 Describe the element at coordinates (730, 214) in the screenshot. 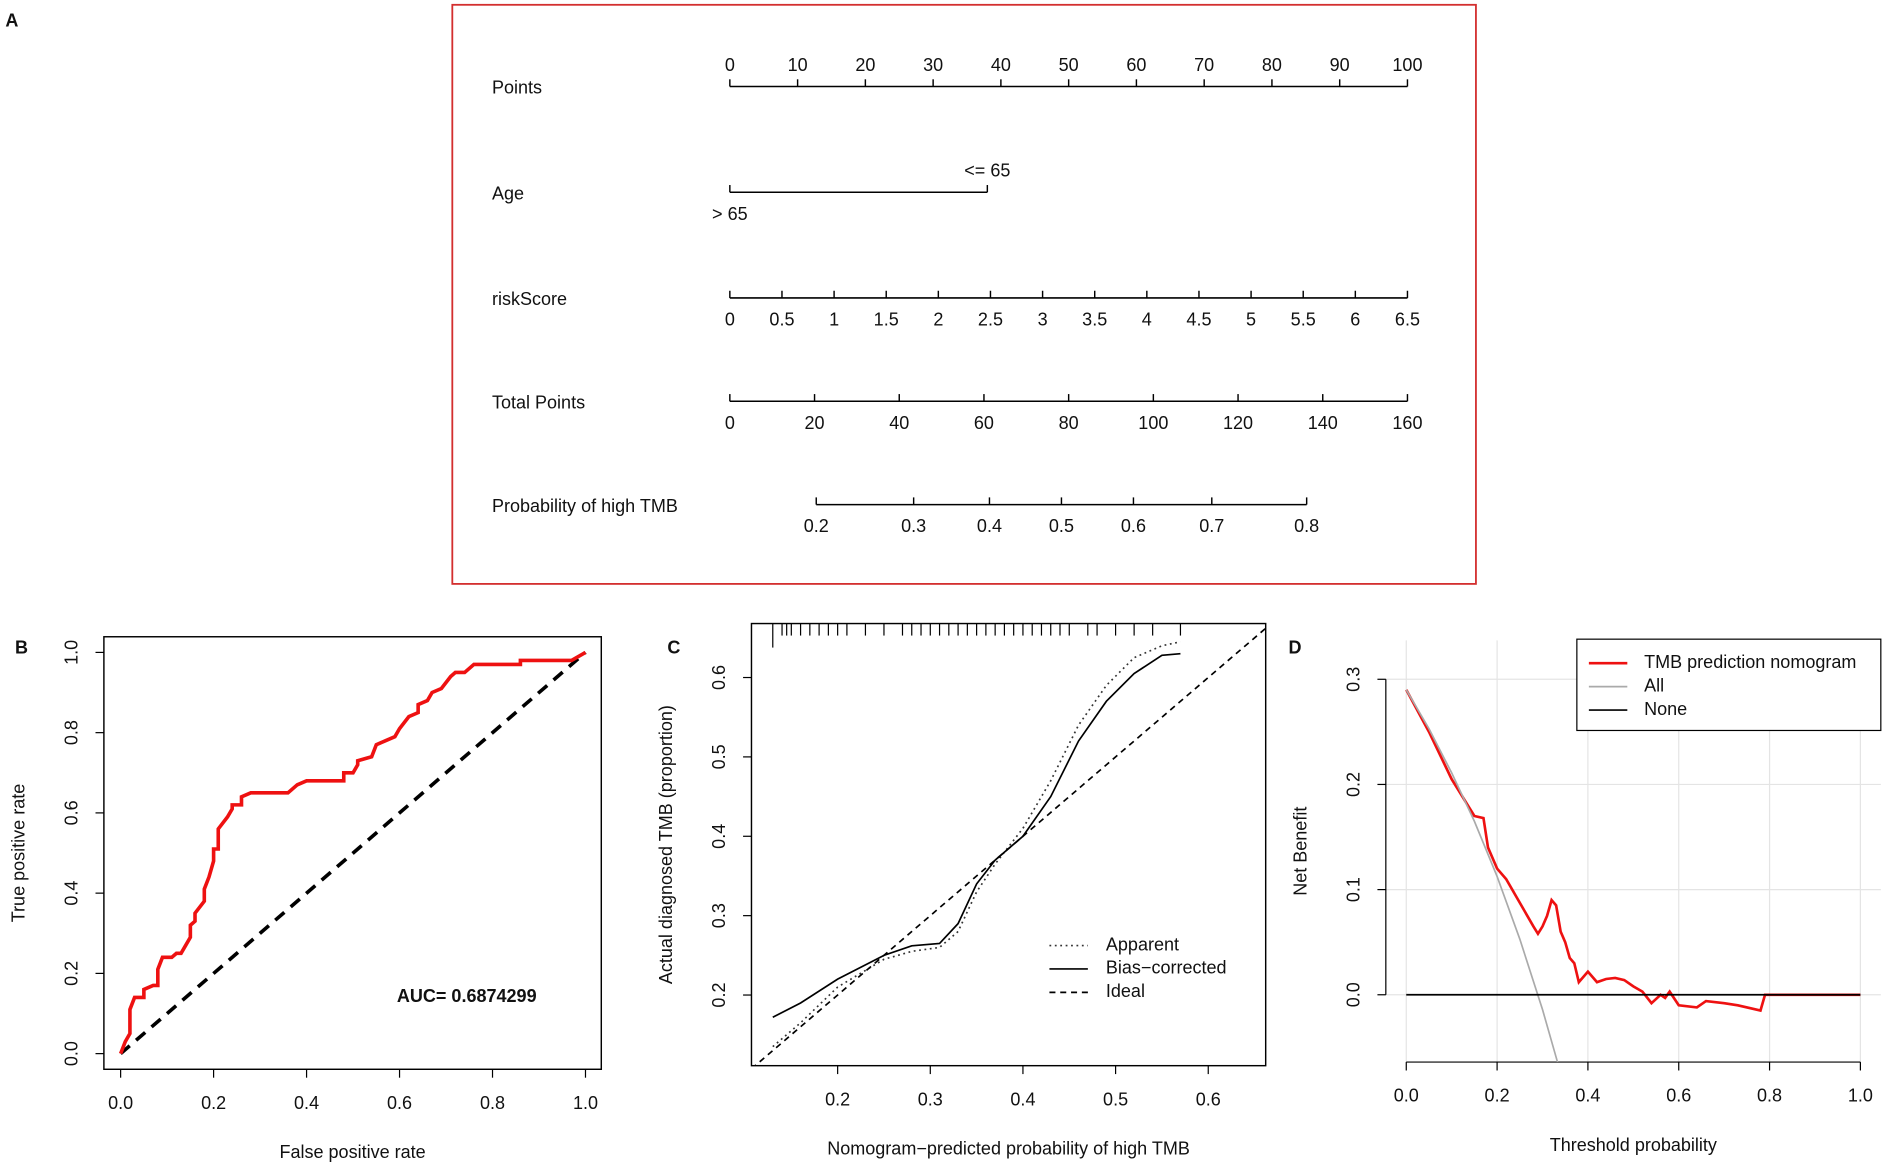

I see `tick-label: > 65` at that location.